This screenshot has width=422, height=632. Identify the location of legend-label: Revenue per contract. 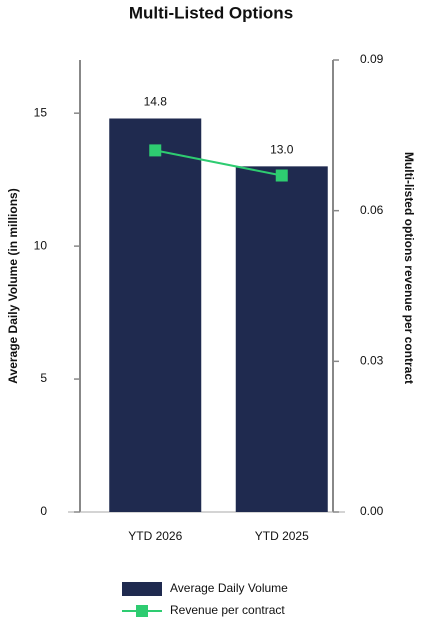
(227, 610).